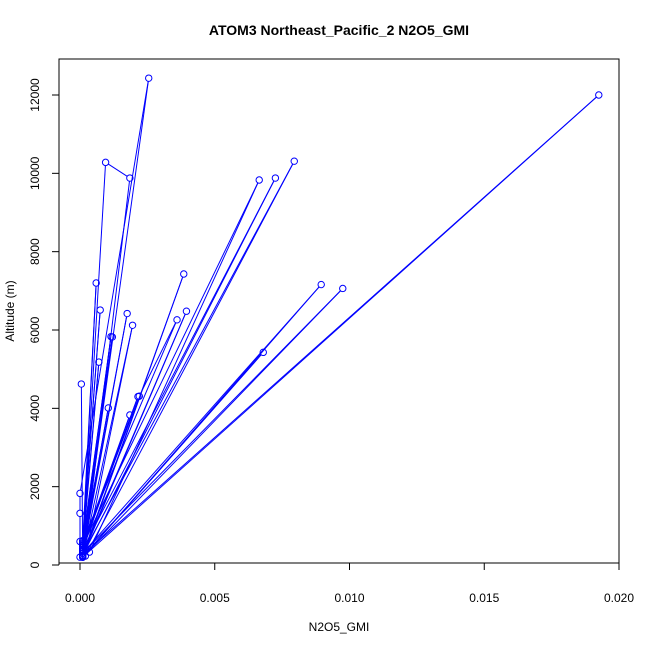  I want to click on y-tick-label: 8000, so click(35, 251).